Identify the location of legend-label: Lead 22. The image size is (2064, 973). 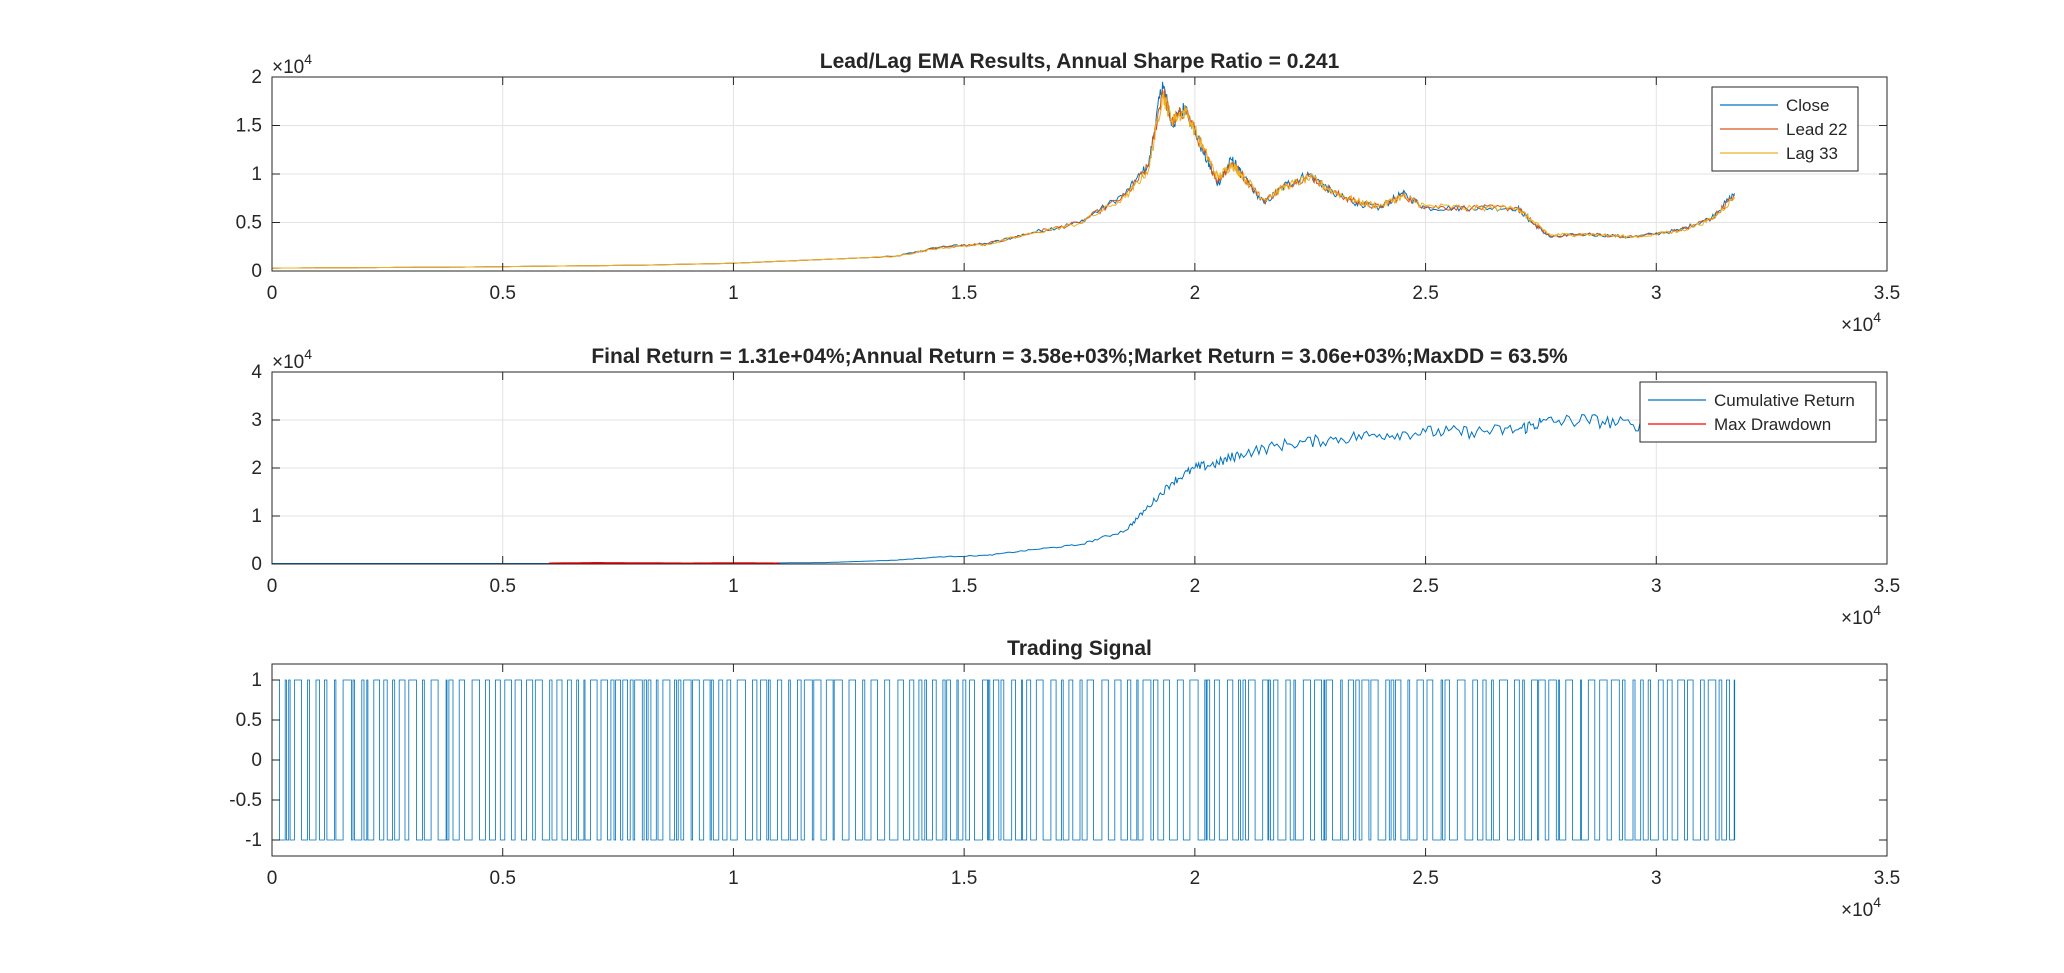
(1816, 129).